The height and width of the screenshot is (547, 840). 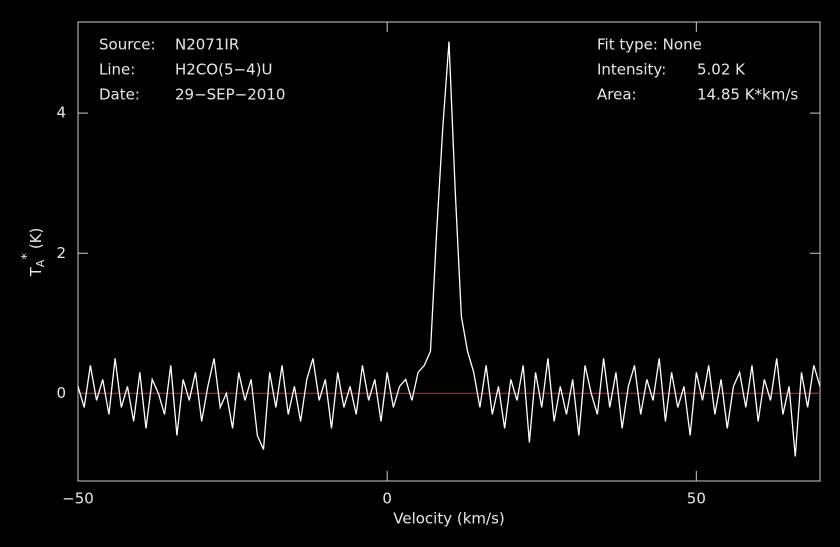 I want to click on x-axis-label: Velocity (km/s), so click(x=448, y=519).